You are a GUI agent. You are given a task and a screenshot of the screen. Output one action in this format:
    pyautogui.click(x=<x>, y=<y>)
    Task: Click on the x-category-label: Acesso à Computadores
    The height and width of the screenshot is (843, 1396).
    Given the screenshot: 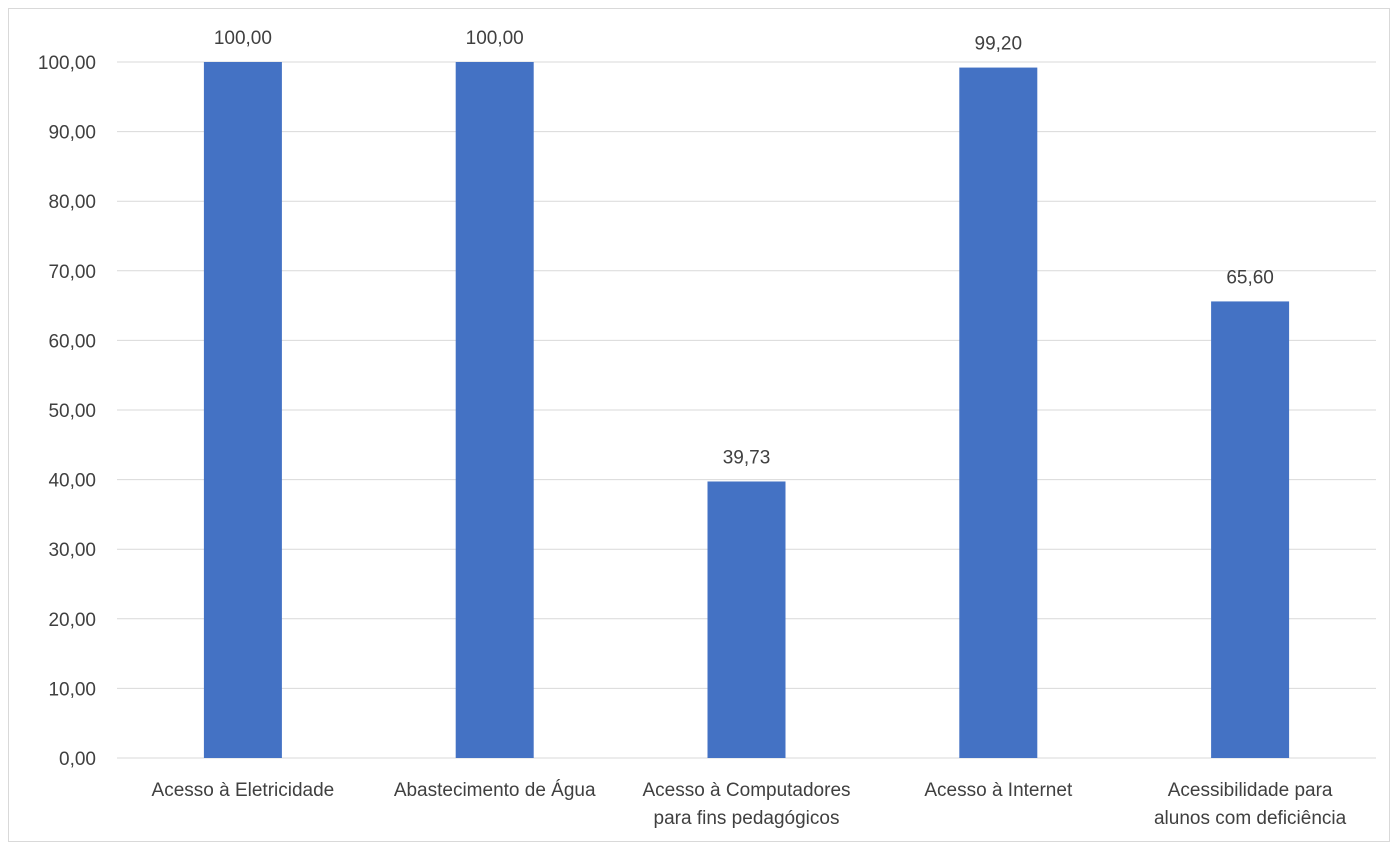 What is the action you would take?
    pyautogui.click(x=746, y=790)
    